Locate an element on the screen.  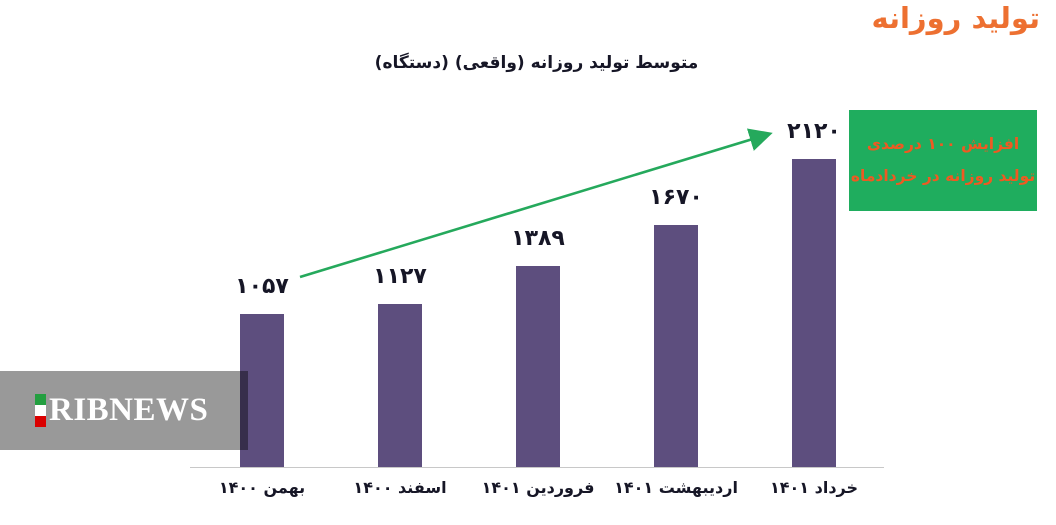
flag-red-square is located at coordinates (40, 421).